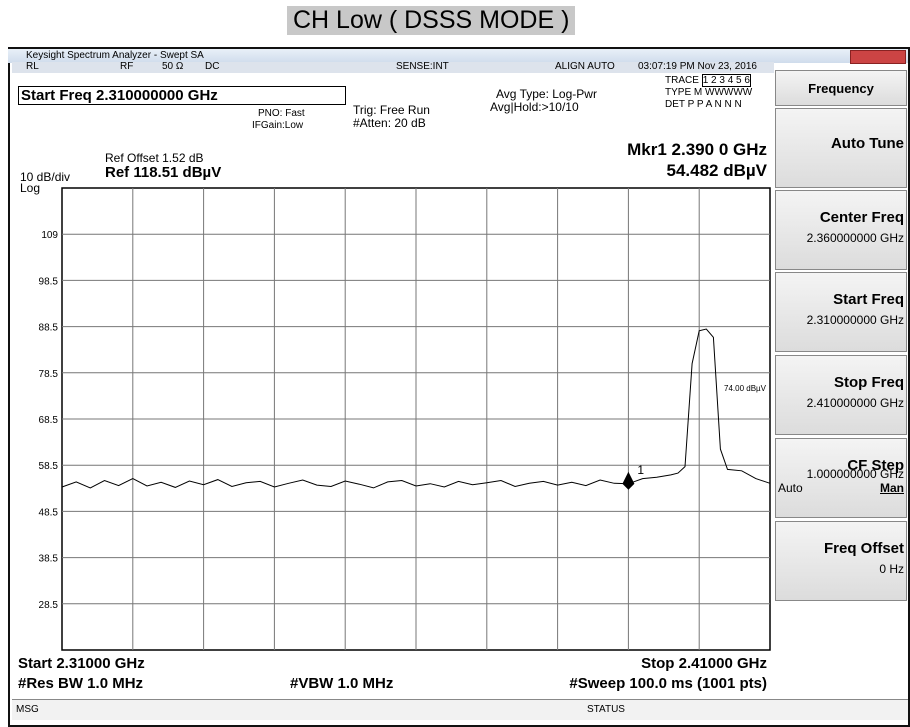  I want to click on title-bar, so click(458, 56).